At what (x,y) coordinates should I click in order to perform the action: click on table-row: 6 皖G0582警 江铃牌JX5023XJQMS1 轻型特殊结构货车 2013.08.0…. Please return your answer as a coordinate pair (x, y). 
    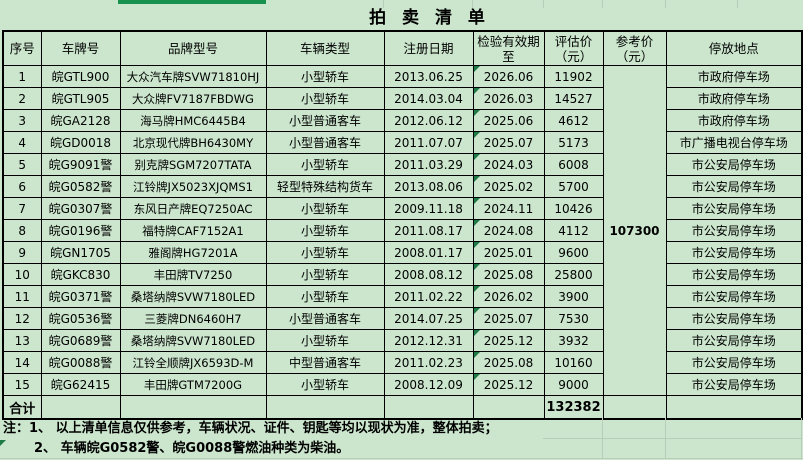
    Looking at the image, I should click on (402, 186).